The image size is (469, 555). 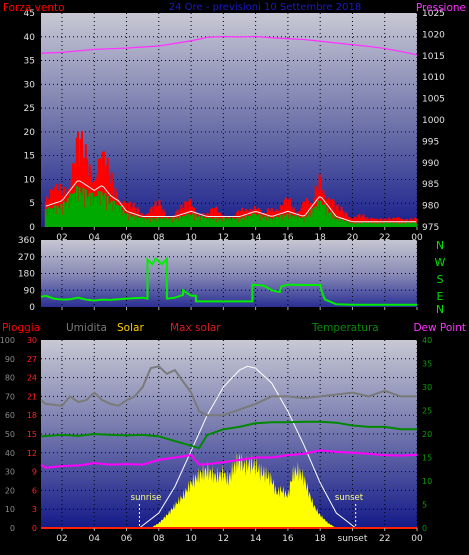 What do you see at coordinates (433, 35) in the screenshot?
I see `pressure-tick-label: 1020` at bounding box center [433, 35].